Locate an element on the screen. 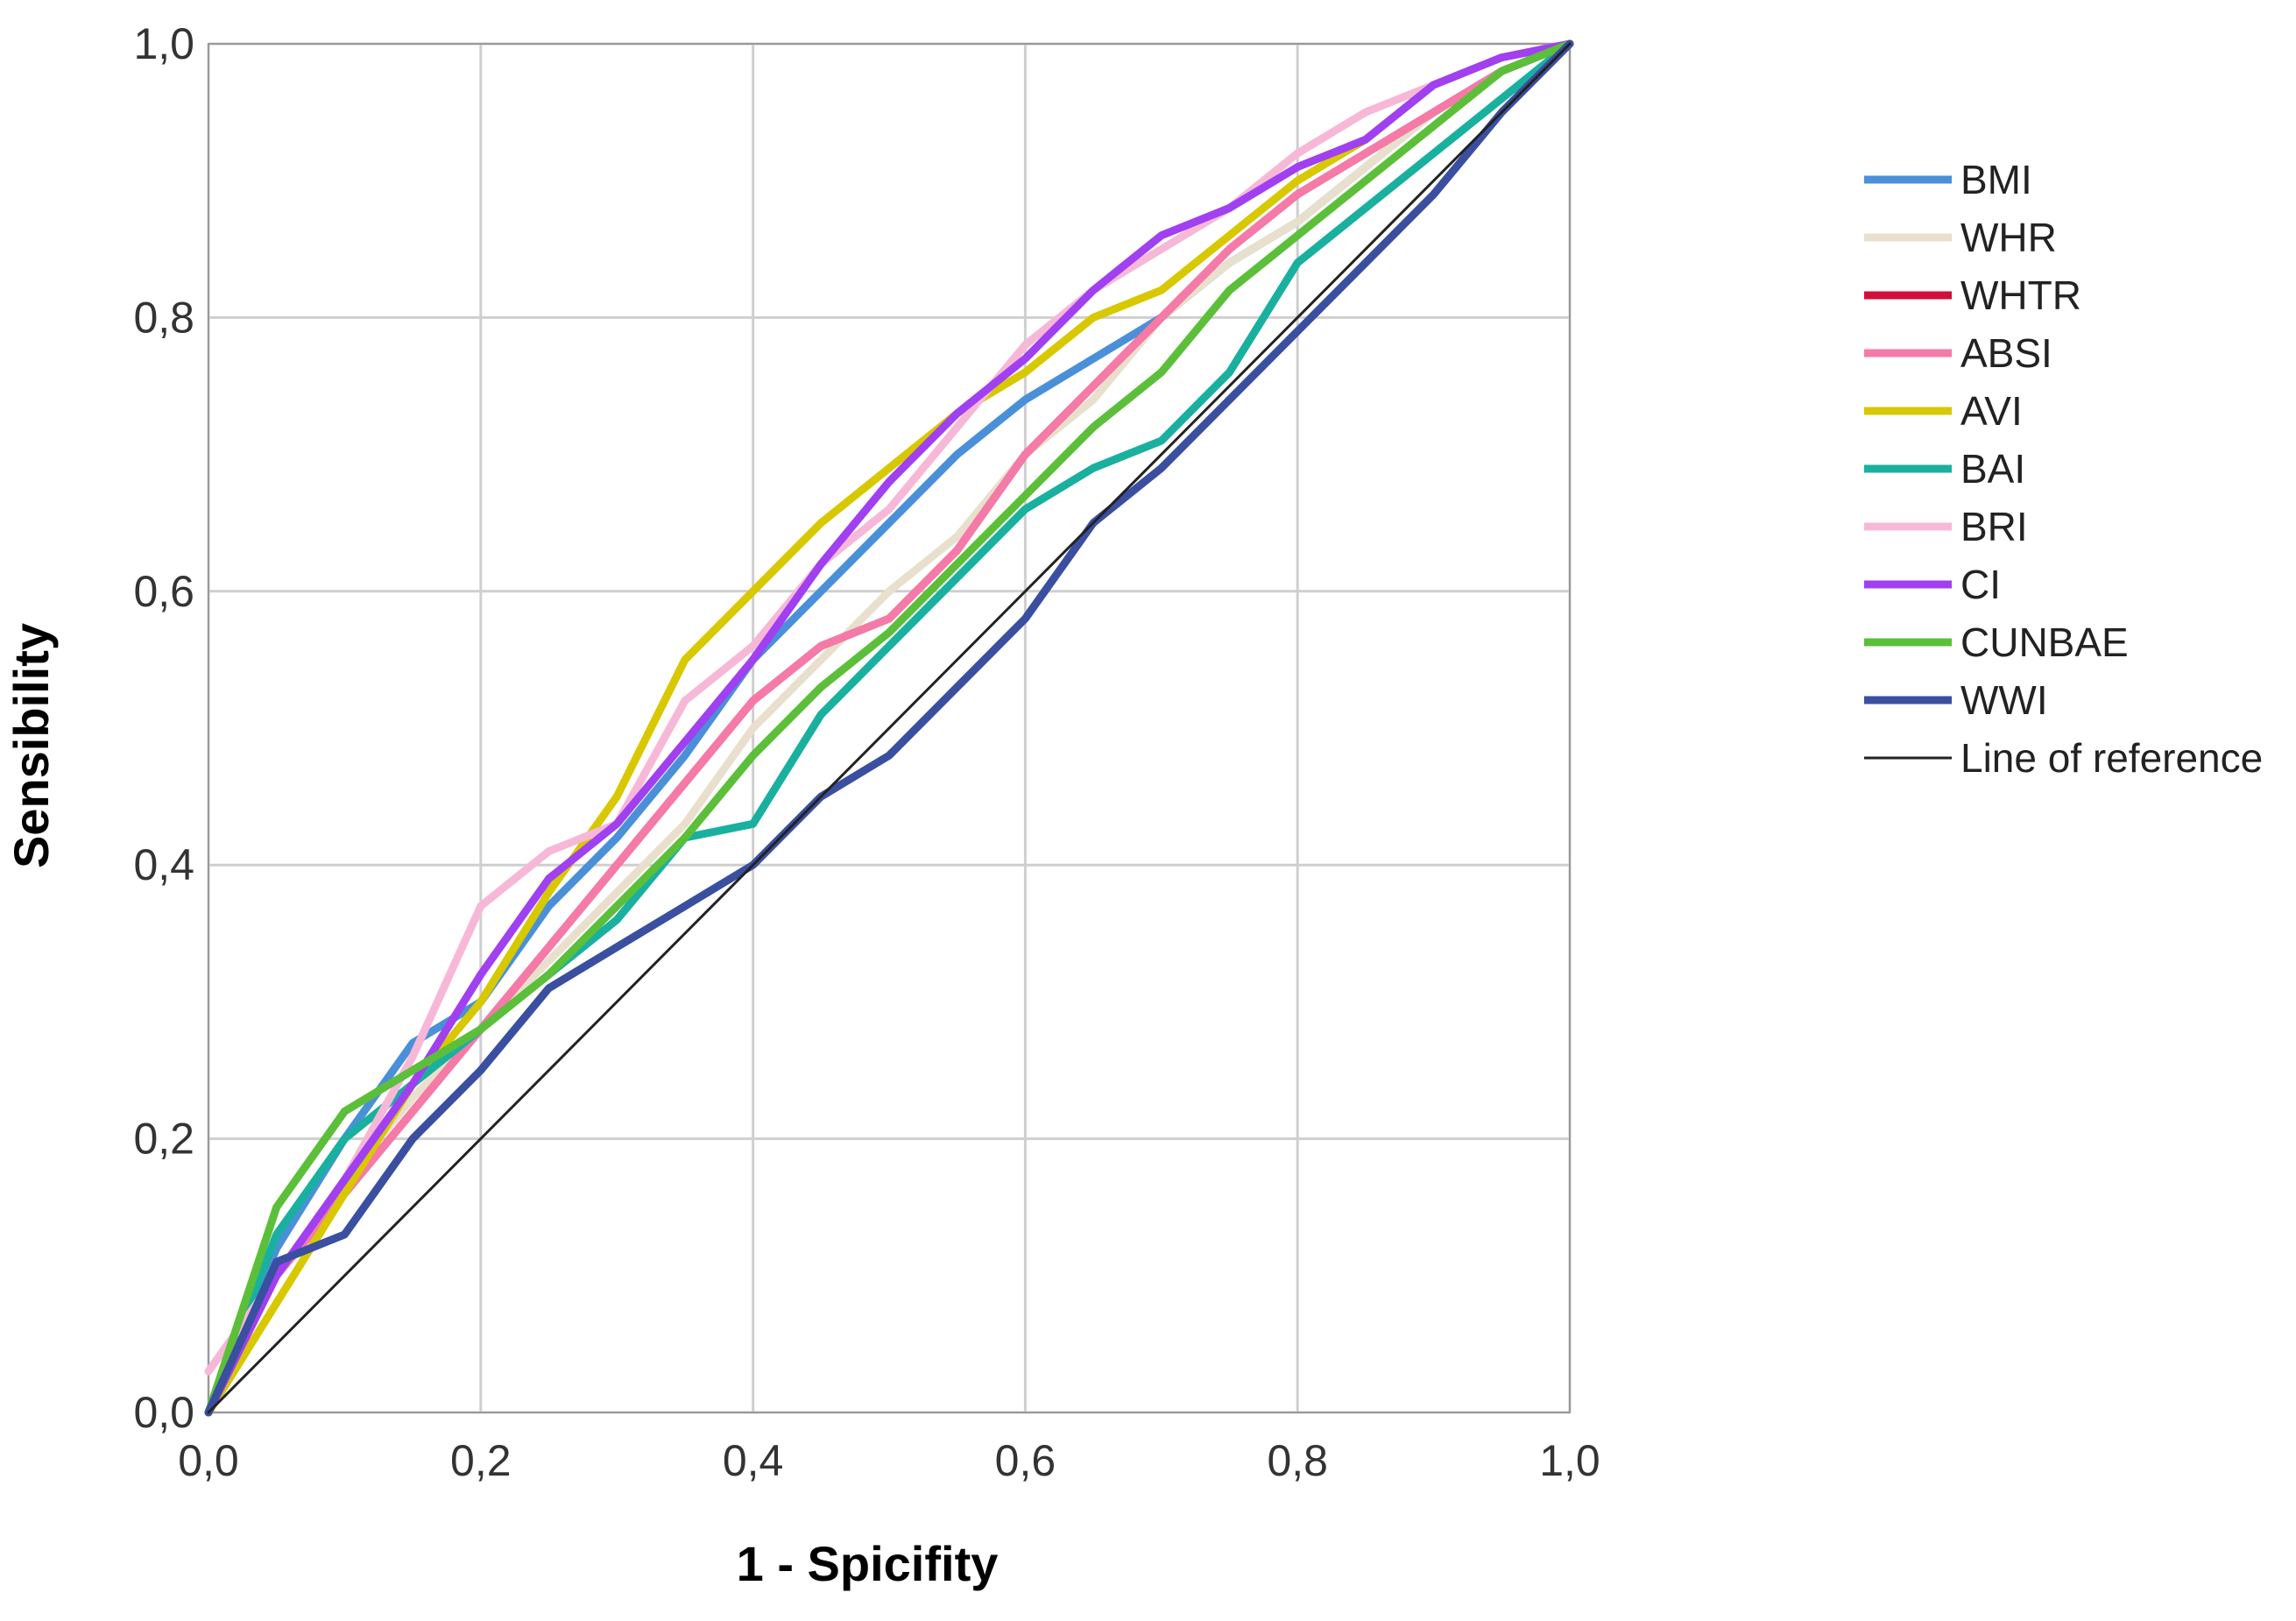 The height and width of the screenshot is (1621, 2296). x-tick-label: 0,6 is located at coordinates (1025, 1461).